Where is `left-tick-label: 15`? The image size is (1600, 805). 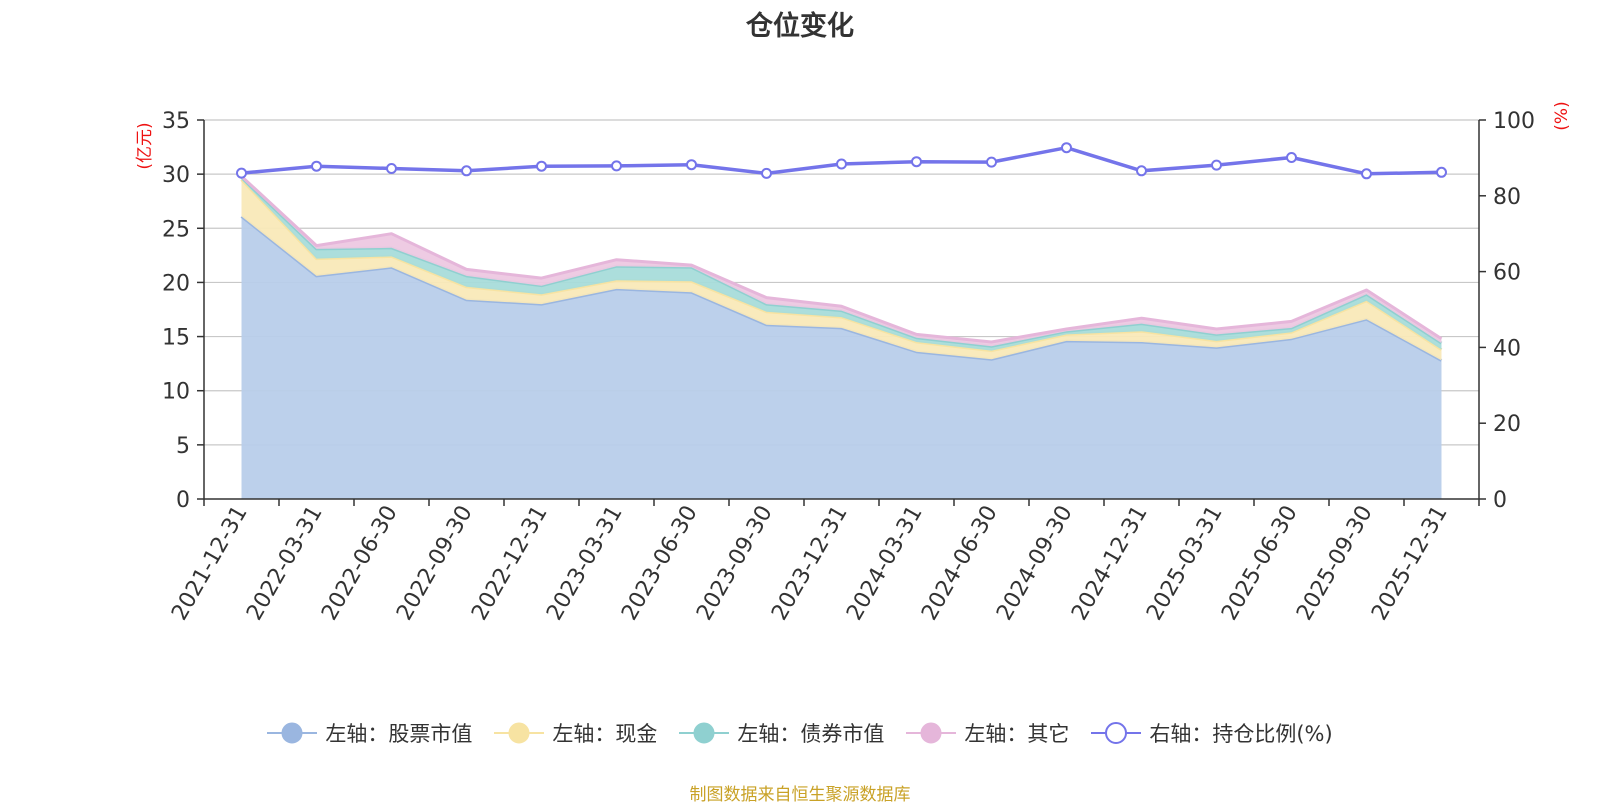
left-tick-label: 15 is located at coordinates (176, 338).